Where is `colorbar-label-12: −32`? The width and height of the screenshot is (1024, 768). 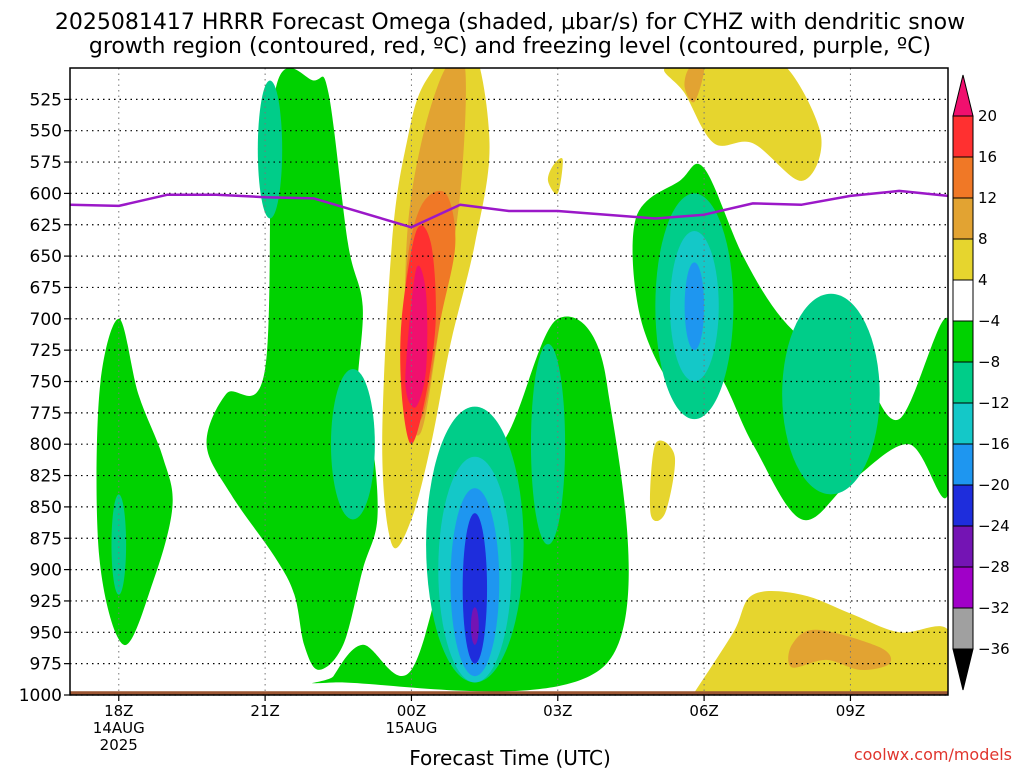 colorbar-label-12: −32 is located at coordinates (994, 608).